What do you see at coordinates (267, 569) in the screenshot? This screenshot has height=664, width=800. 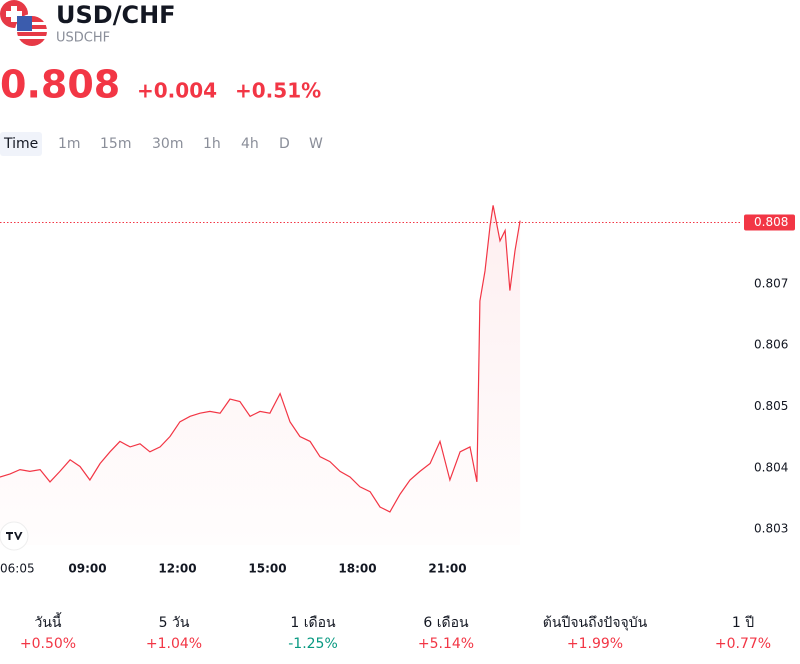 I see `x-tick-label: 15:00` at bounding box center [267, 569].